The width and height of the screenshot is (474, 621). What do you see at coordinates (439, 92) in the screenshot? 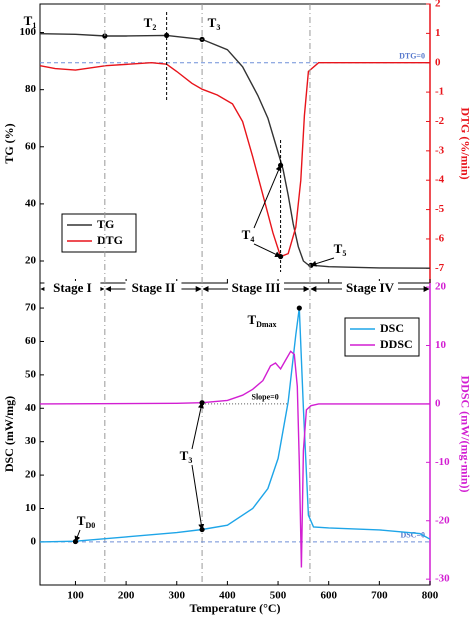
I see `y2-tick-label: -1` at bounding box center [439, 92].